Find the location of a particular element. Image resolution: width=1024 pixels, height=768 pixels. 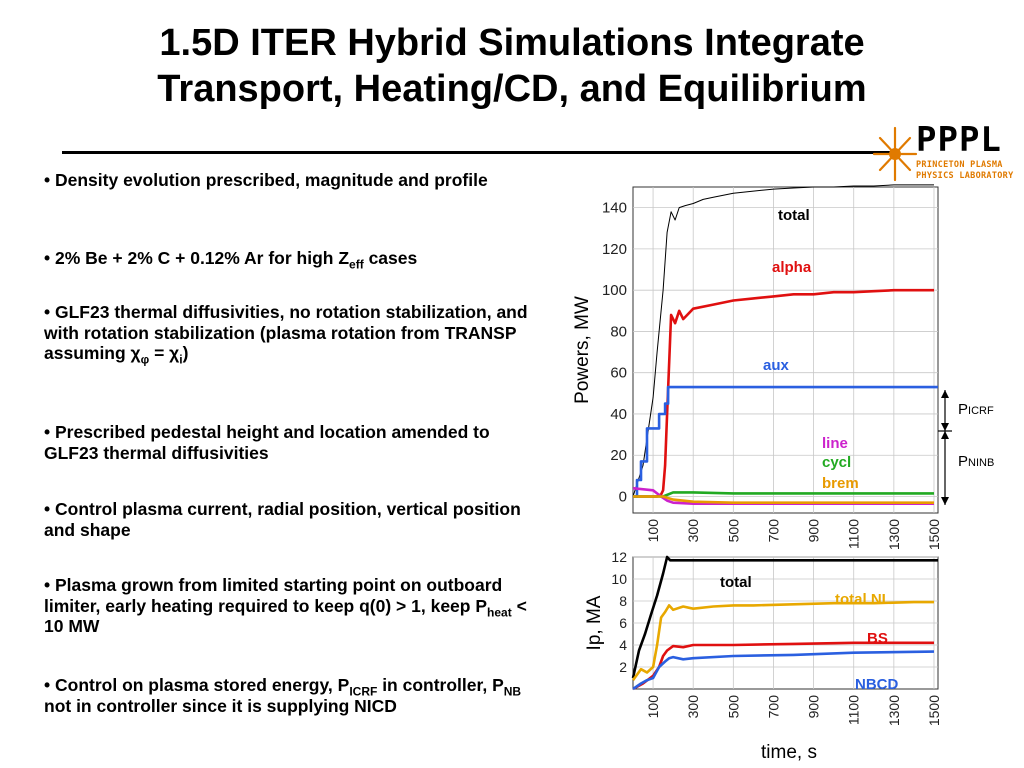

chart1-label-alpha: alpha is located at coordinates (792, 267).